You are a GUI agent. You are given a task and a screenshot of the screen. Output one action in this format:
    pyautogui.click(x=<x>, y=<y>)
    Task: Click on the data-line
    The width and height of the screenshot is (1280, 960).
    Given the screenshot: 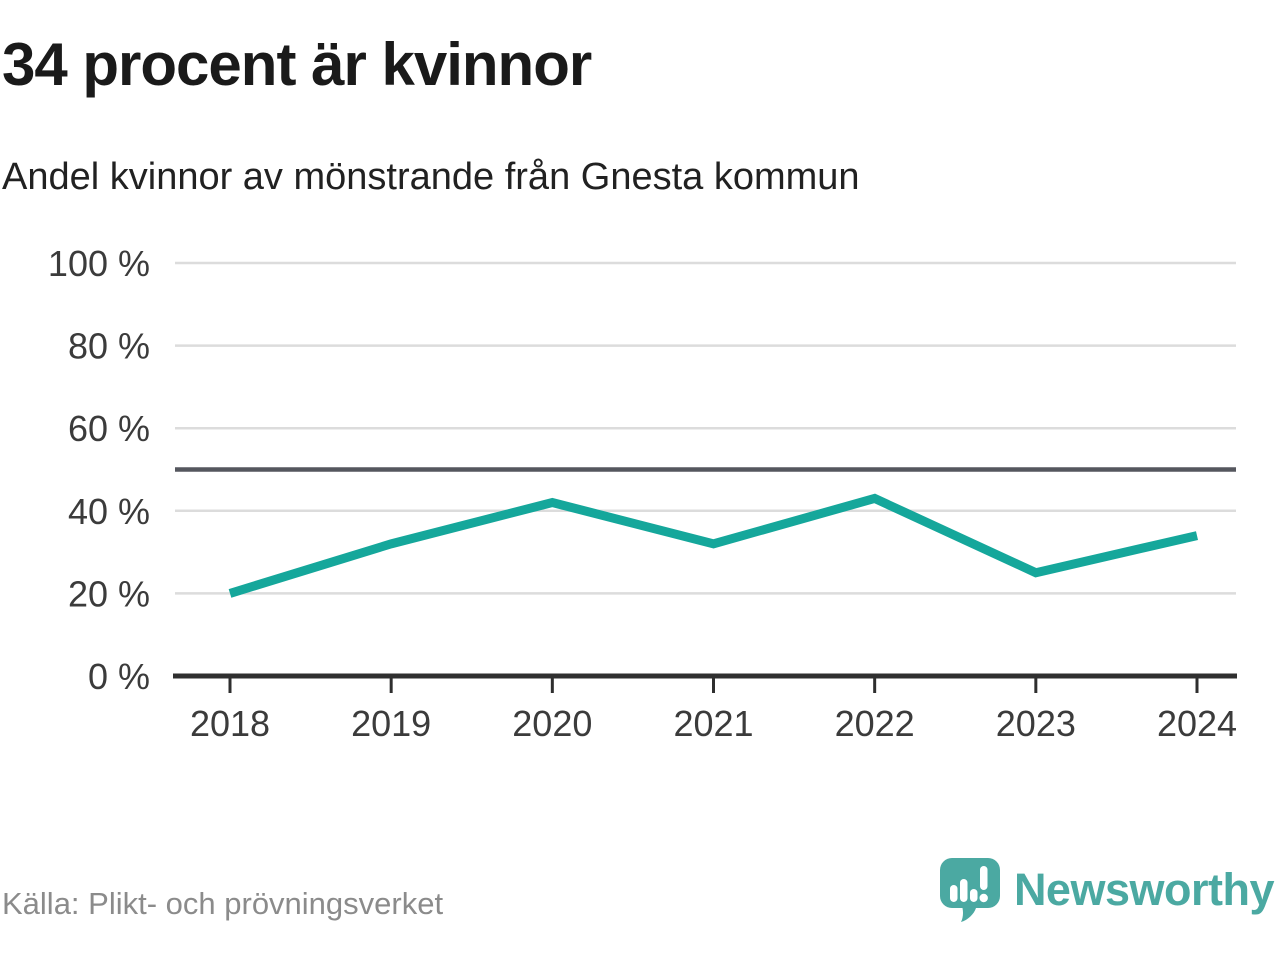 What is the action you would take?
    pyautogui.click(x=713, y=545)
    